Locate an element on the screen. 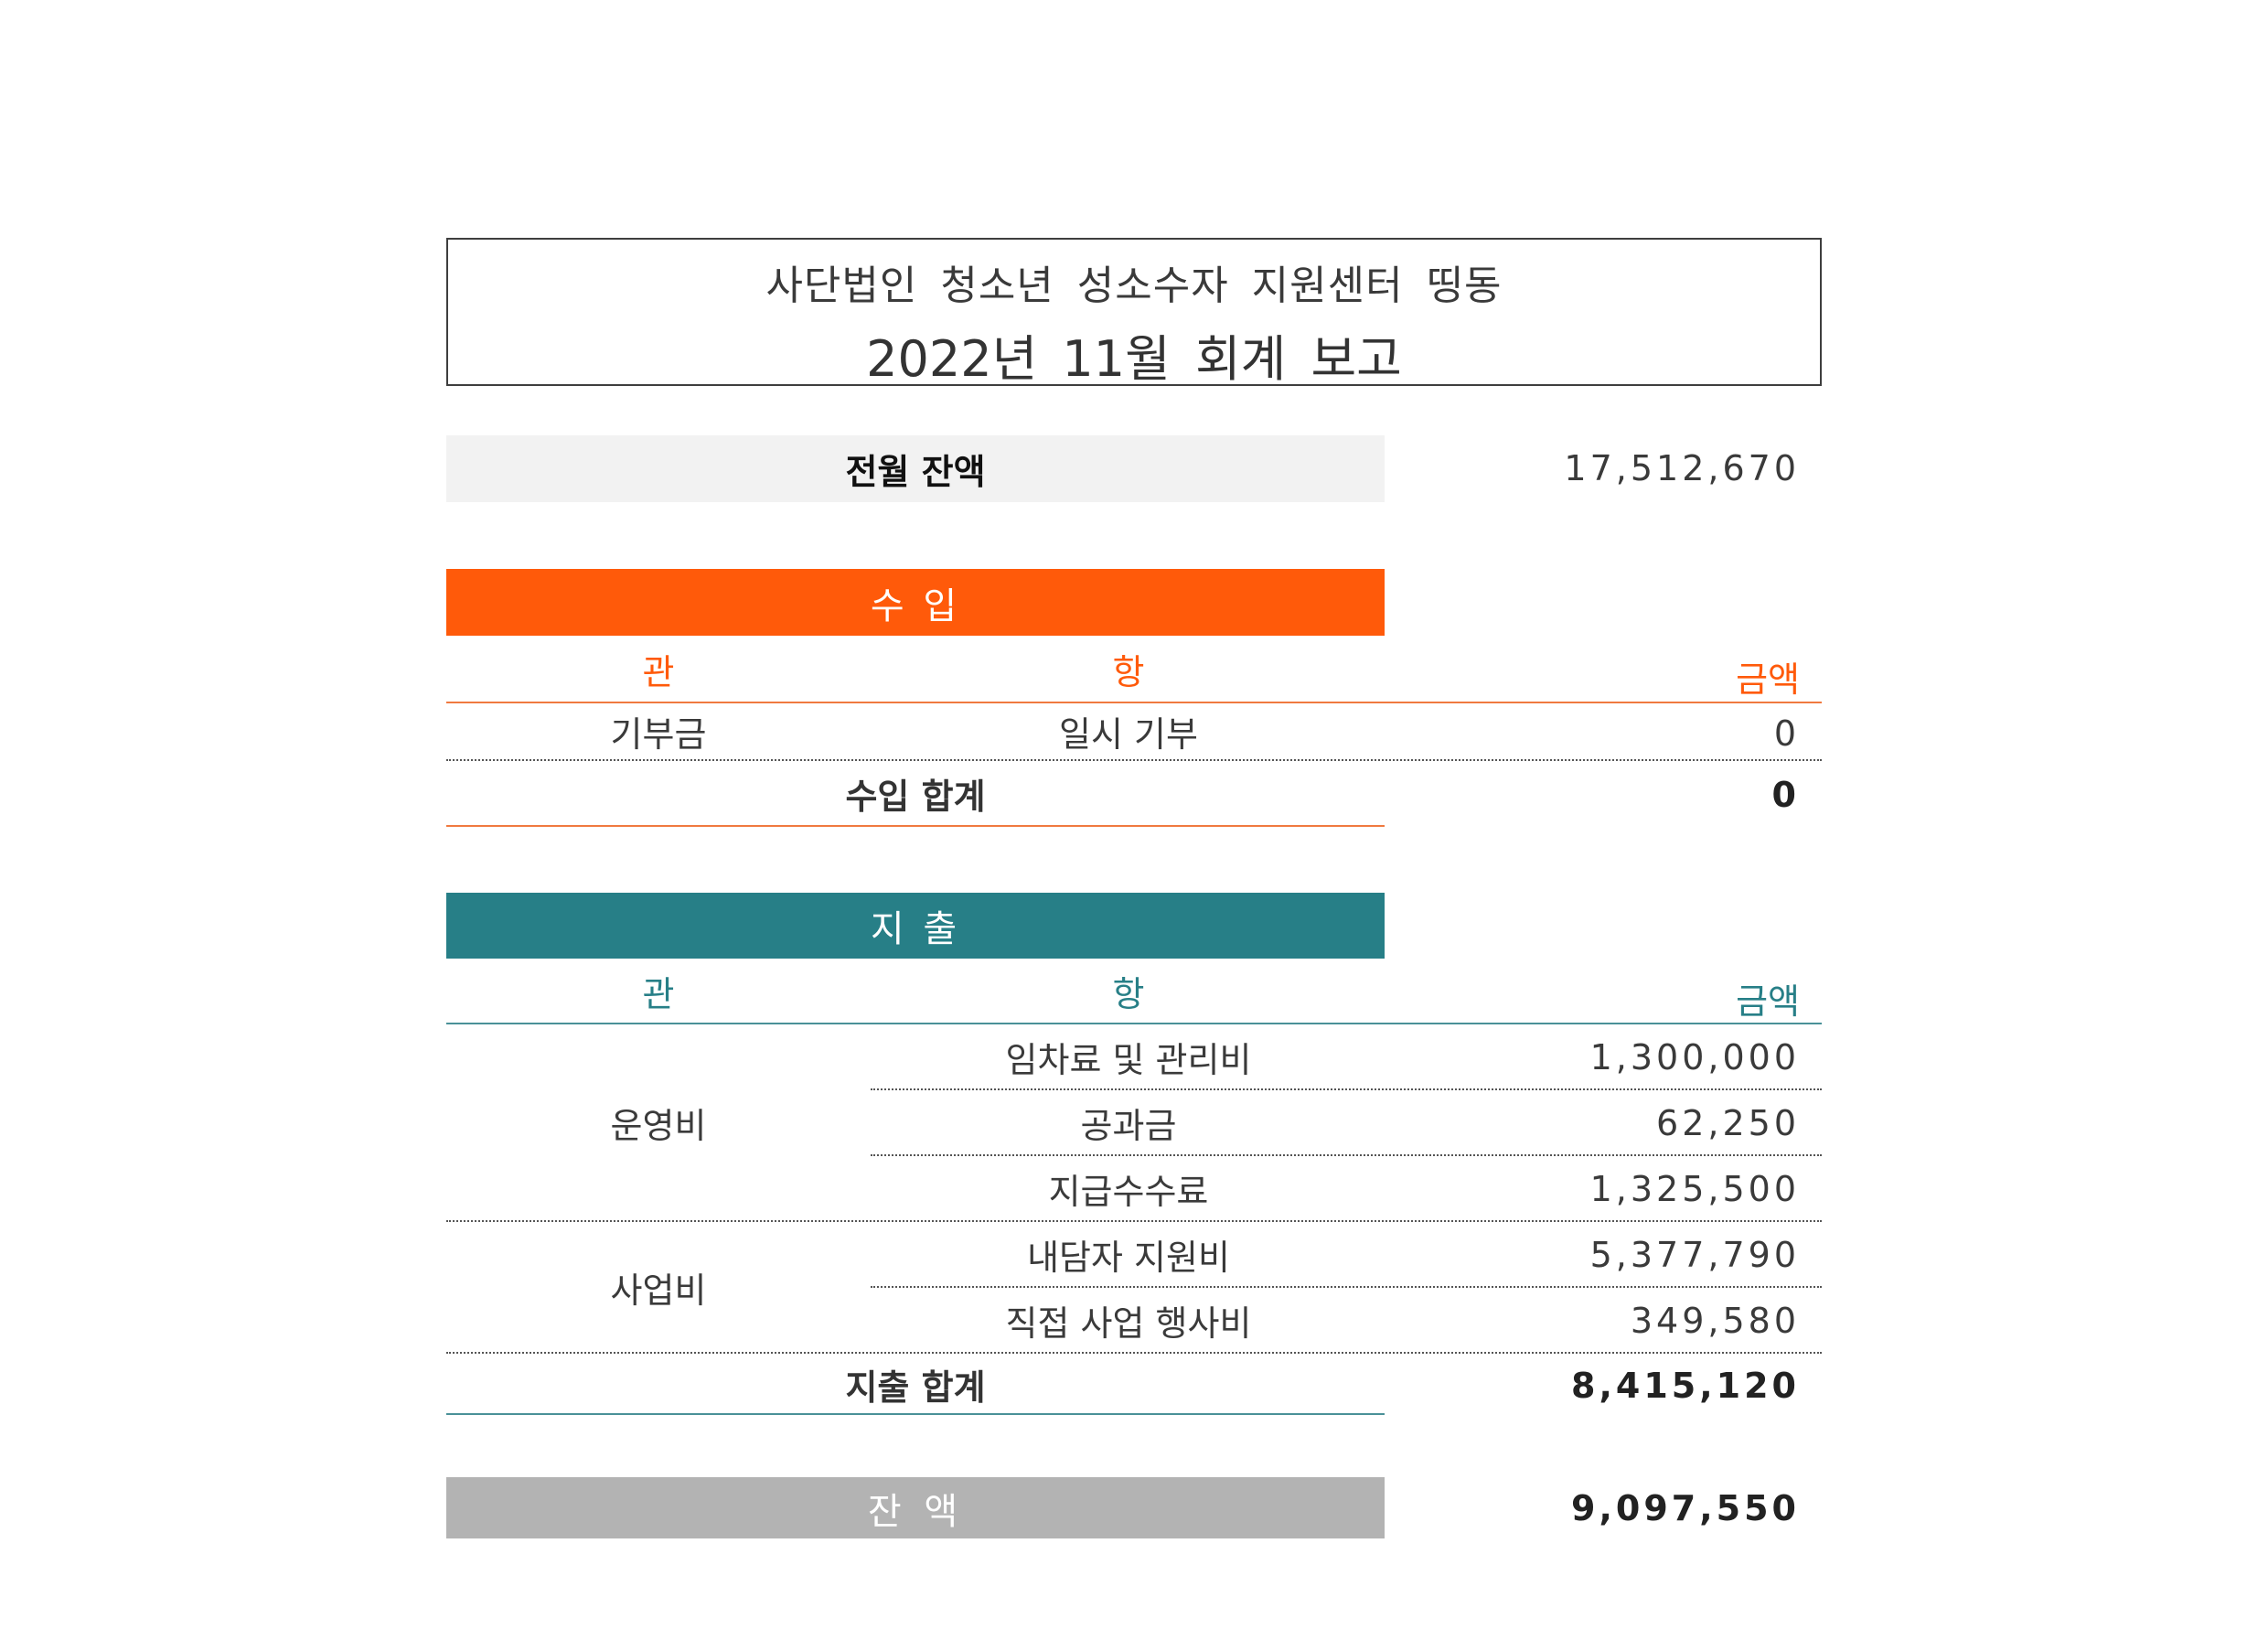 This screenshot has width=2268, height=1640. previous-balance-amount: 17,512,670 is located at coordinates (1682, 468).